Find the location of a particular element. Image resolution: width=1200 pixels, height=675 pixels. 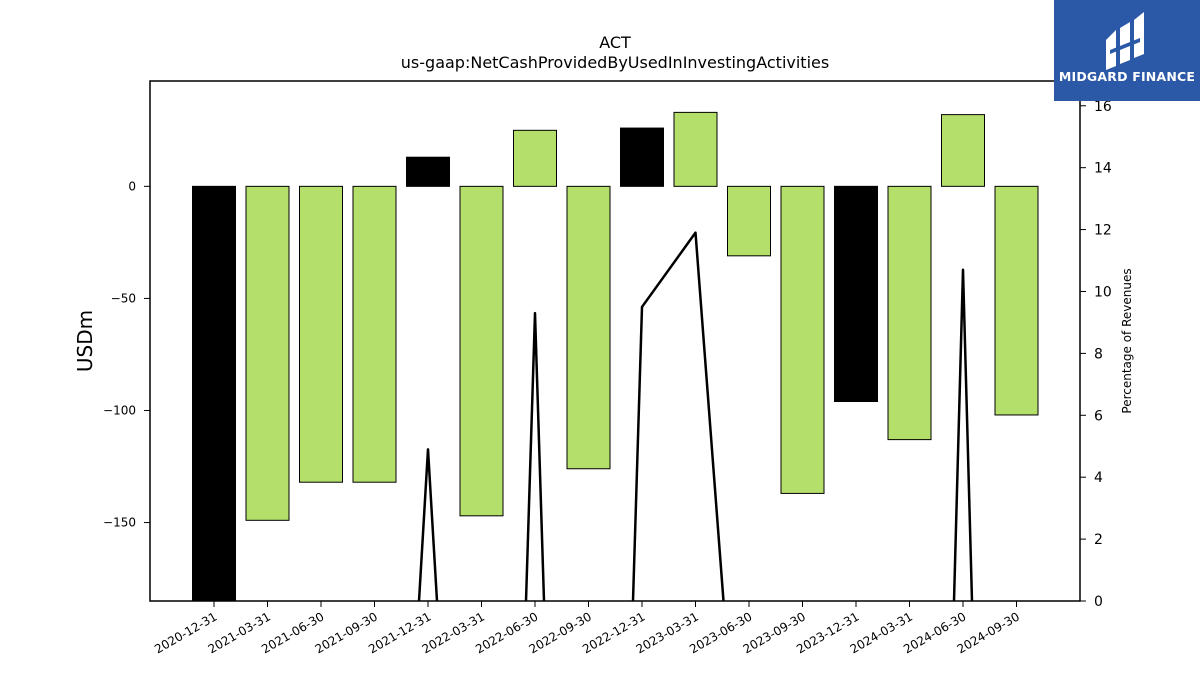

y2-tick-label: 14 is located at coordinates (1103, 169).